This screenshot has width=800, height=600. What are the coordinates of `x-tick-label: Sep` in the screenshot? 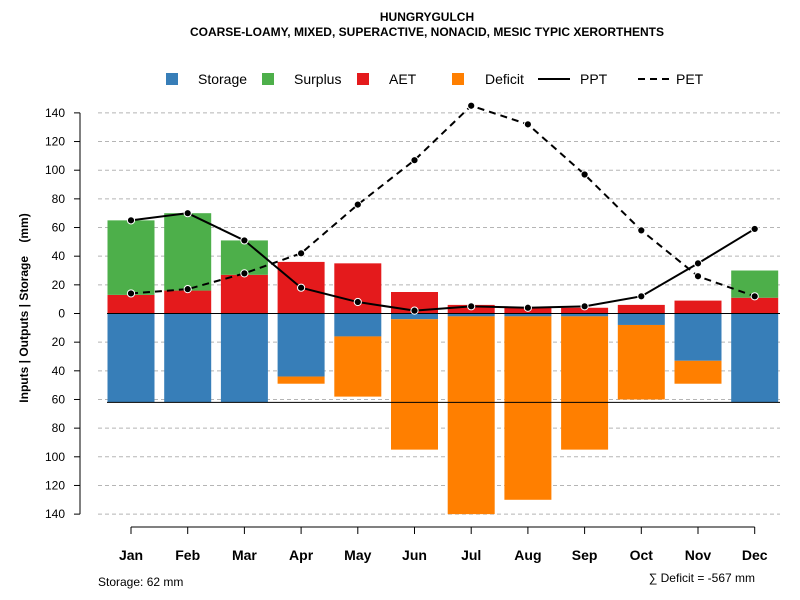 It's located at (585, 555).